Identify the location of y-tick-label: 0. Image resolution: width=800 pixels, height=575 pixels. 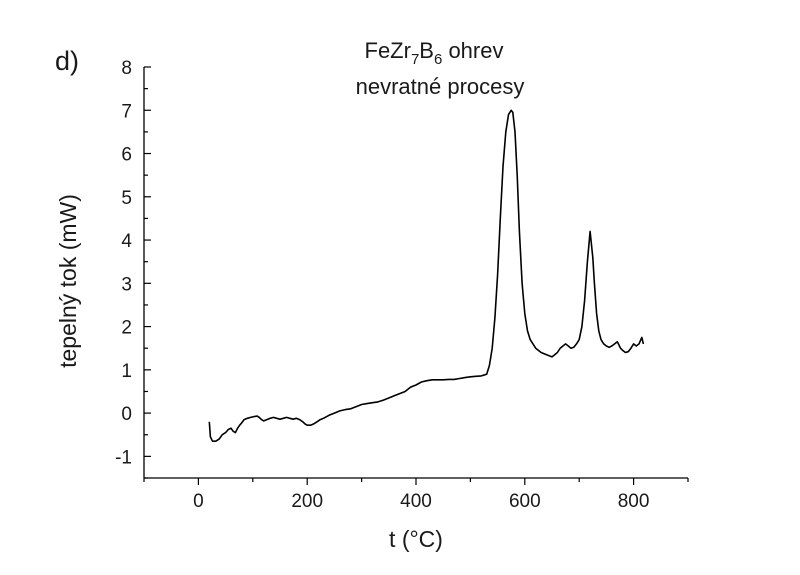
(126, 414).